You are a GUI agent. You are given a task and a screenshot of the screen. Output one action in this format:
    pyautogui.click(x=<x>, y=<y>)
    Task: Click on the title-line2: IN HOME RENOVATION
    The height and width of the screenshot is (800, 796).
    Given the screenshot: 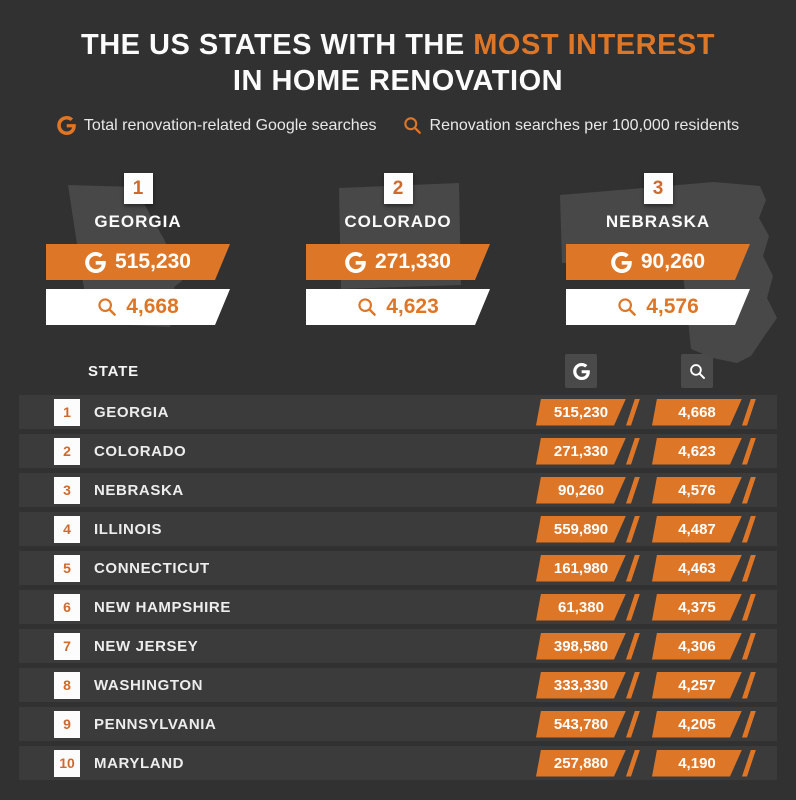 What is the action you would take?
    pyautogui.click(x=398, y=81)
    